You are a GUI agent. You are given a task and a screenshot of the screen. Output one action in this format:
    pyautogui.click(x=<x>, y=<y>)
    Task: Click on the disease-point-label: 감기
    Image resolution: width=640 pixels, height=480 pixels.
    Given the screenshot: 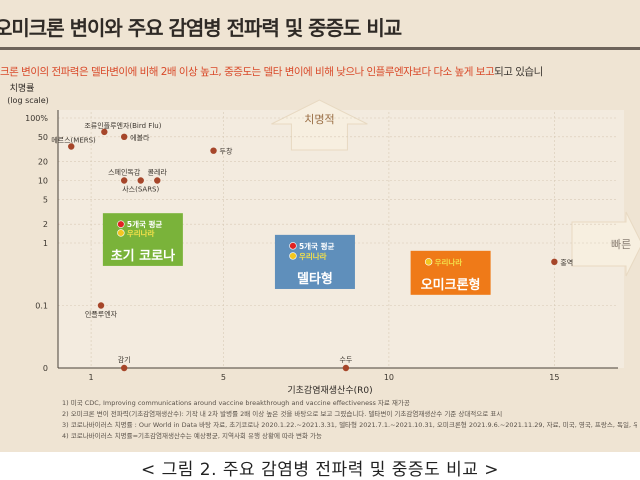 What is the action you would take?
    pyautogui.click(x=124, y=359)
    